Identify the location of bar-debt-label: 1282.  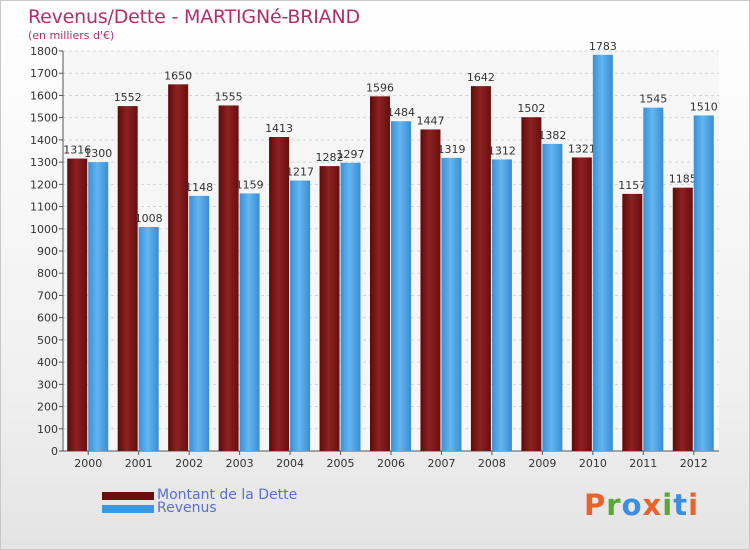
(330, 157).